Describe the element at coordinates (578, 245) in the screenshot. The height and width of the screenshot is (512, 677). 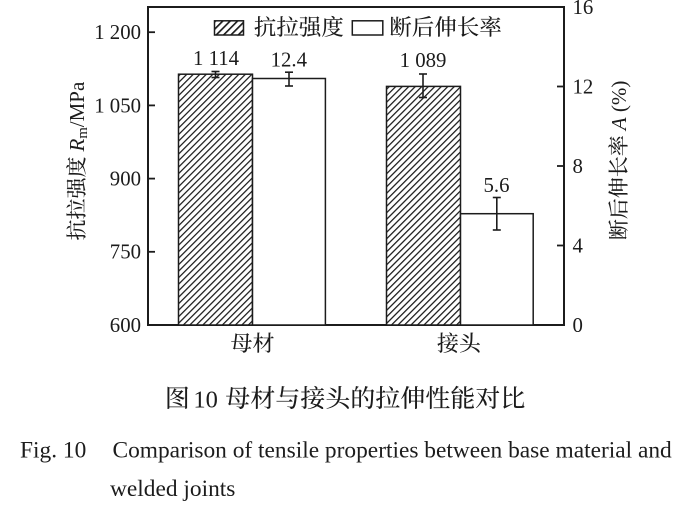
I see `svg-text: 4` at that location.